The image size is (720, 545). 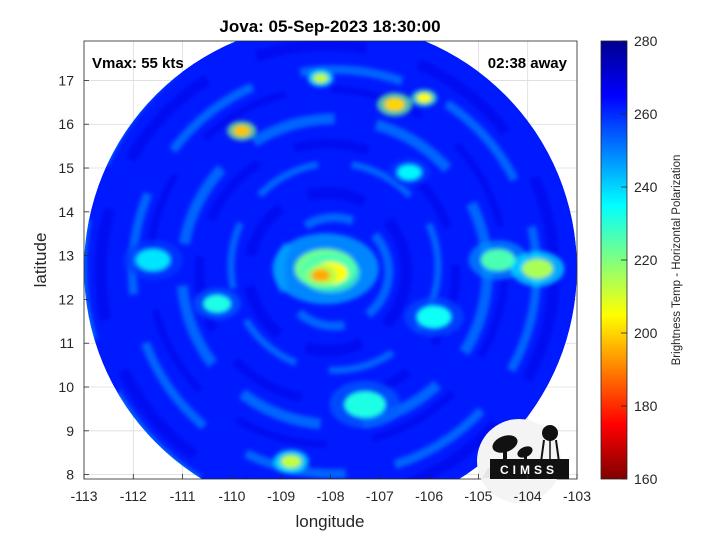 I want to click on colorbar-tick-label: 160, so click(x=646, y=479).